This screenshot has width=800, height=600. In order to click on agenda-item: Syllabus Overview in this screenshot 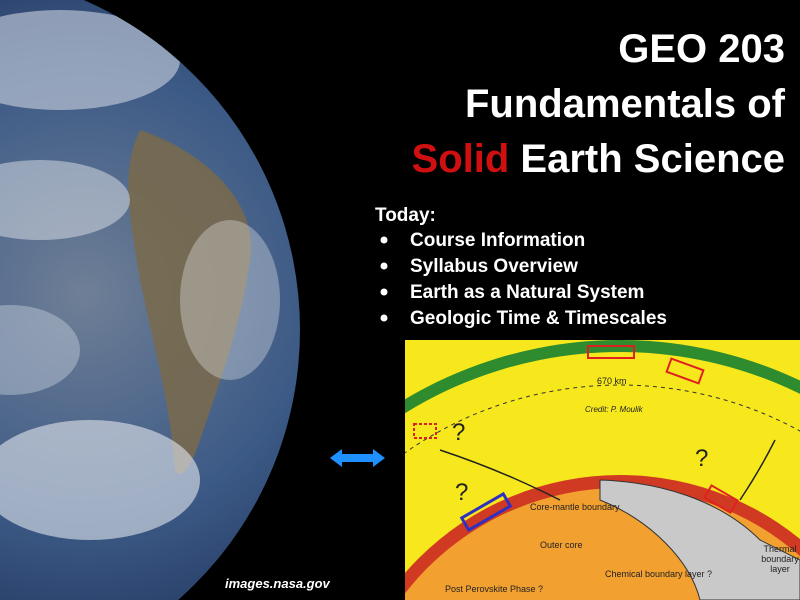, I will do `click(494, 266)`.